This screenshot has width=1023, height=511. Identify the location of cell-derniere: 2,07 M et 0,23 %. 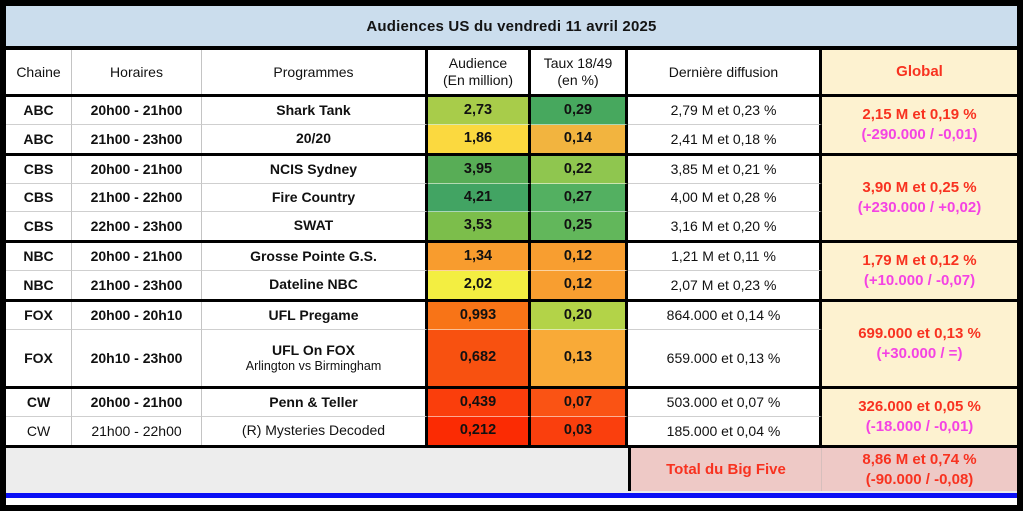
(725, 285).